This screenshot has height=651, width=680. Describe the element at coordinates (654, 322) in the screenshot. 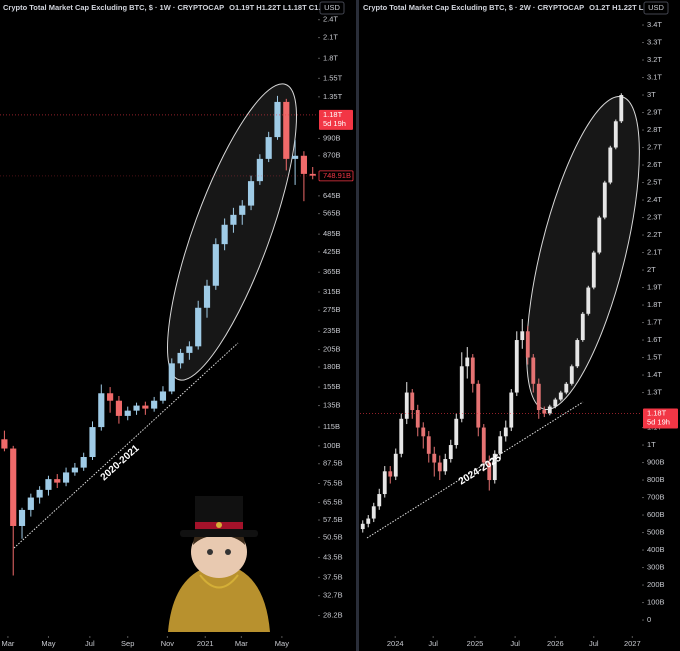

I see `y-tick-label: 1.7T` at that location.